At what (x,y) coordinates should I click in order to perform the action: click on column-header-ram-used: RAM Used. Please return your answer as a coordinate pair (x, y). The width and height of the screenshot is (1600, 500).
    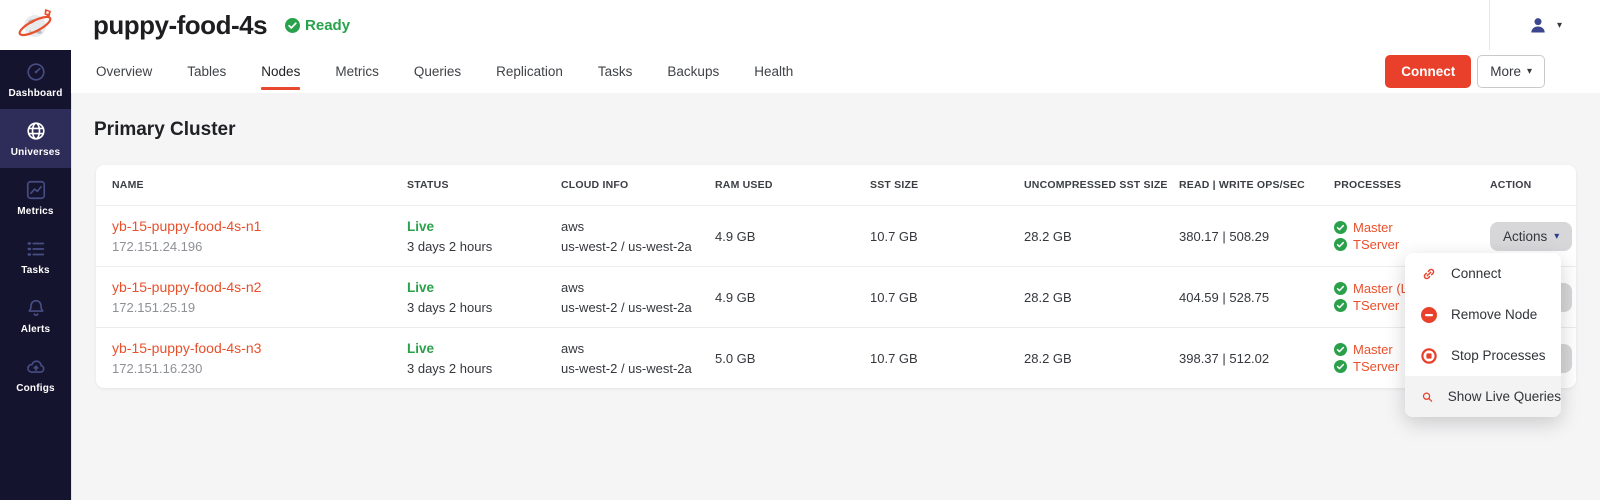
    Looking at the image, I should click on (744, 185).